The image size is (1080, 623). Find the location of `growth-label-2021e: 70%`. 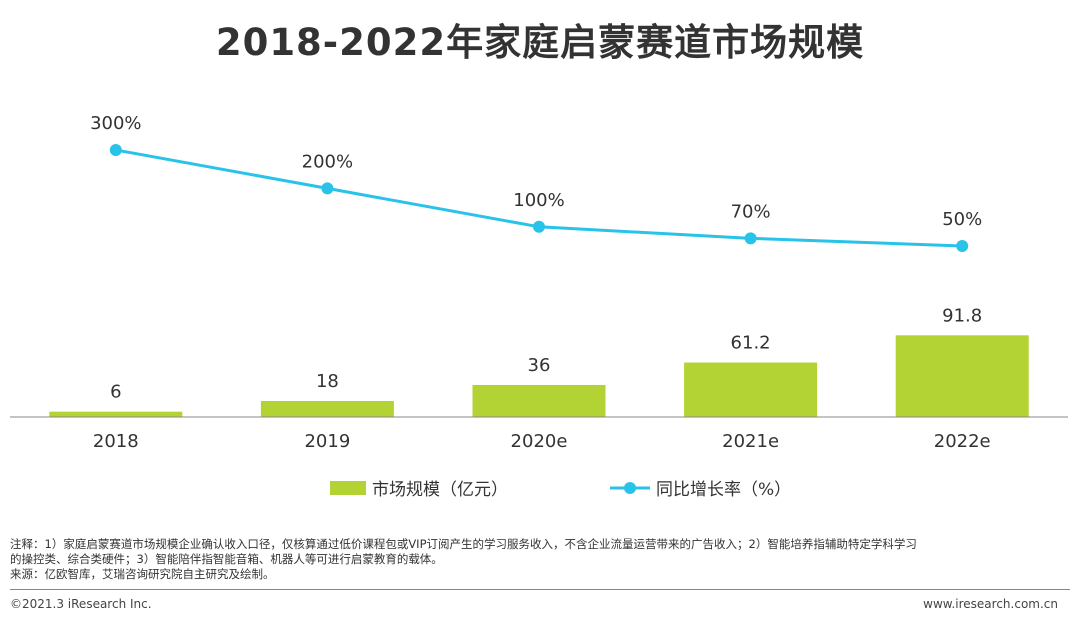

growth-label-2021e: 70% is located at coordinates (751, 211).